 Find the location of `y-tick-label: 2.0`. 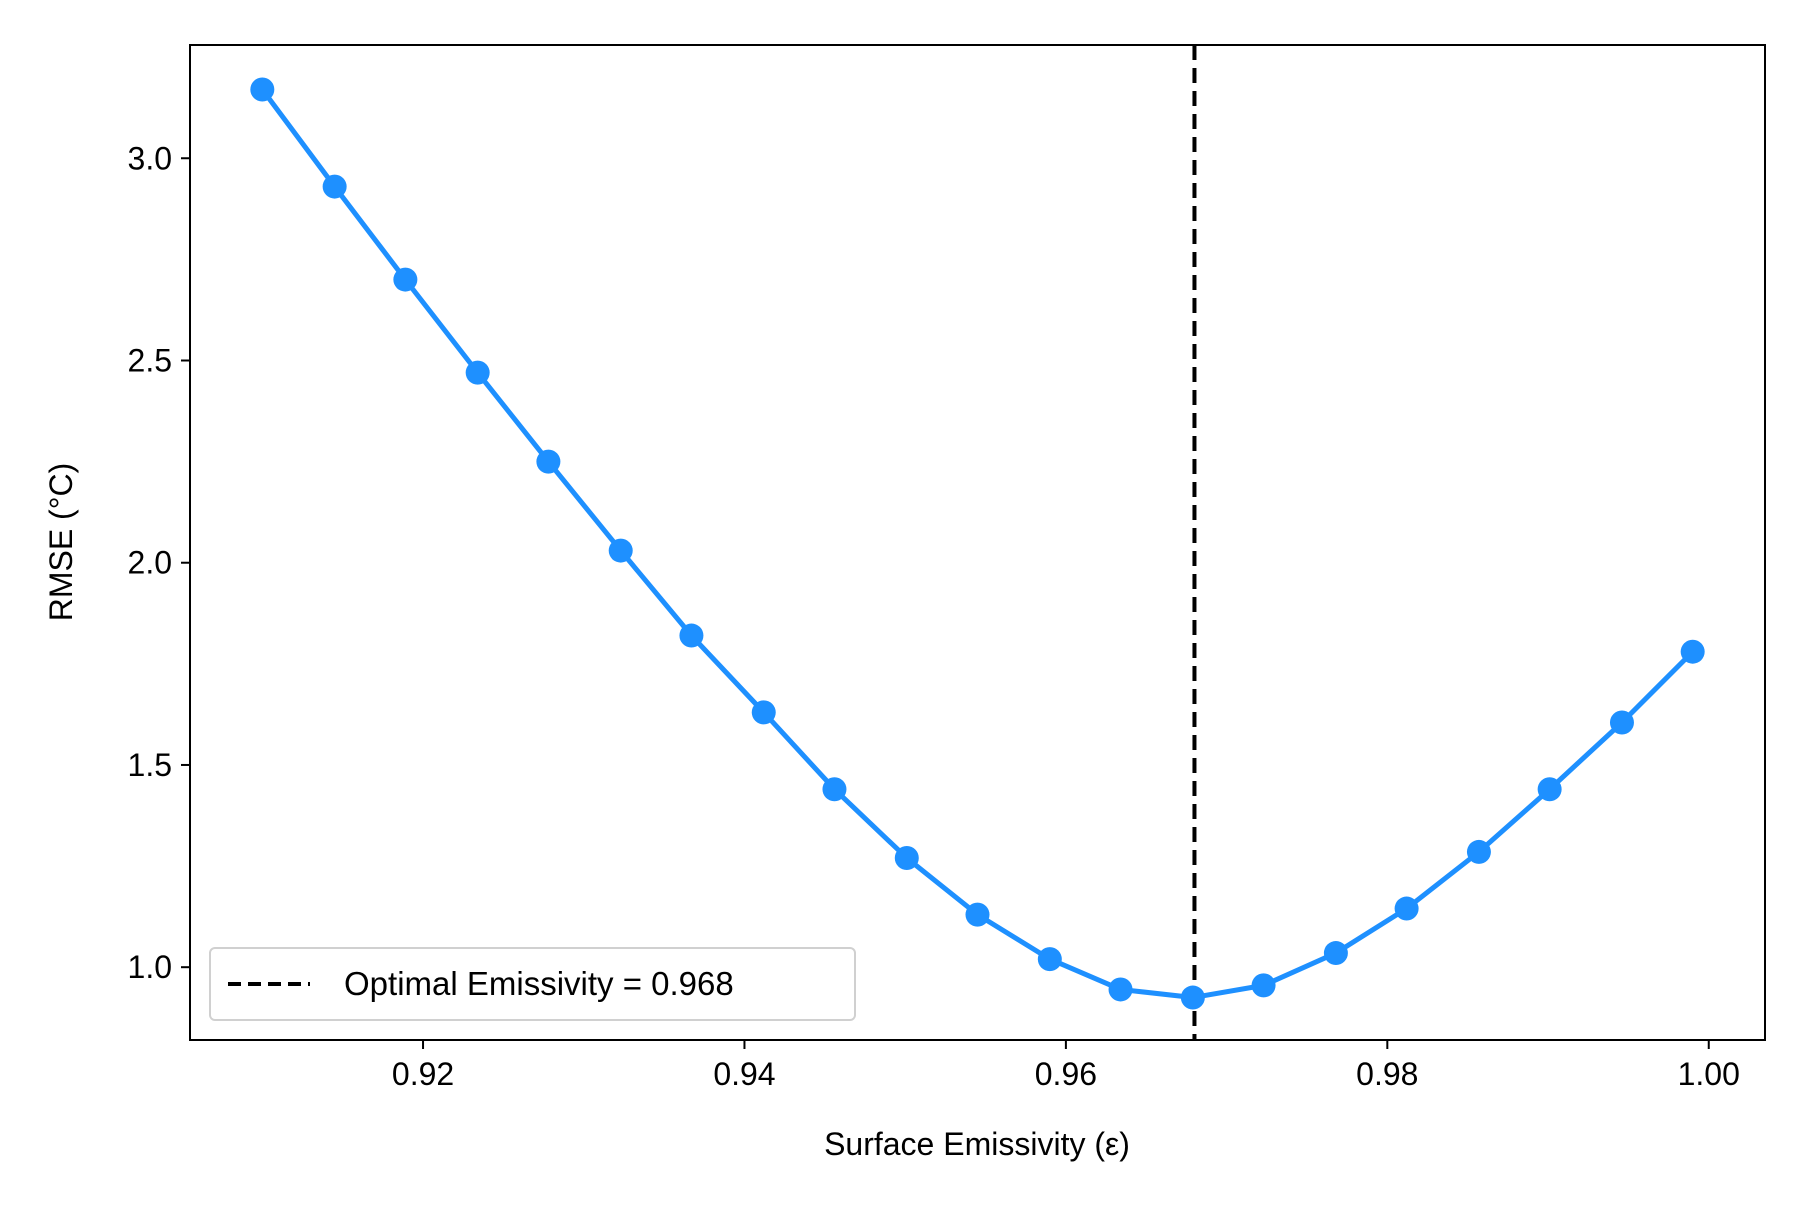

y-tick-label: 2.0 is located at coordinates (150, 563).